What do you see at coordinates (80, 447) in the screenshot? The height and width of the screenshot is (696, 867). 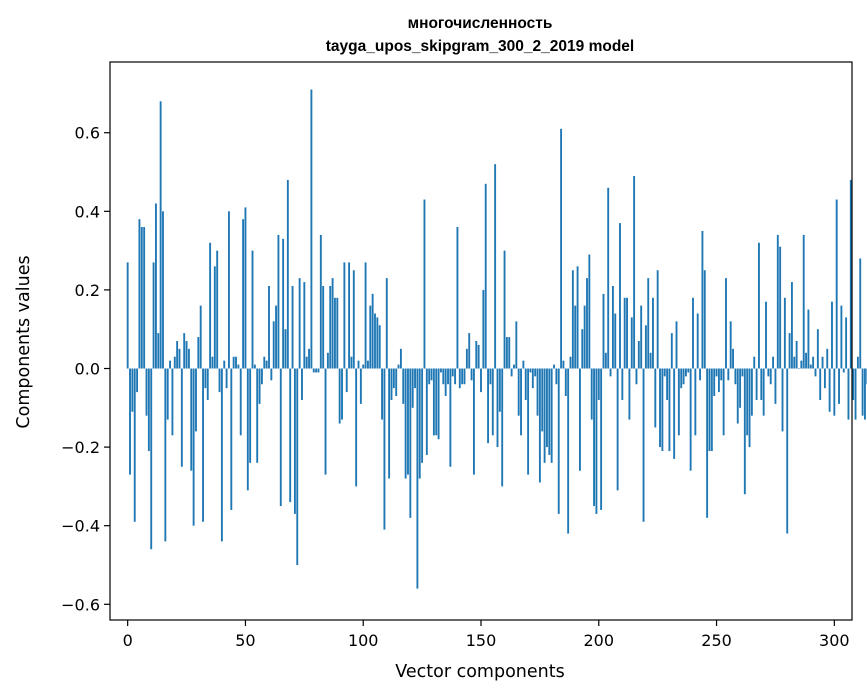 I see `y-tick-label-2: −0.2` at bounding box center [80, 447].